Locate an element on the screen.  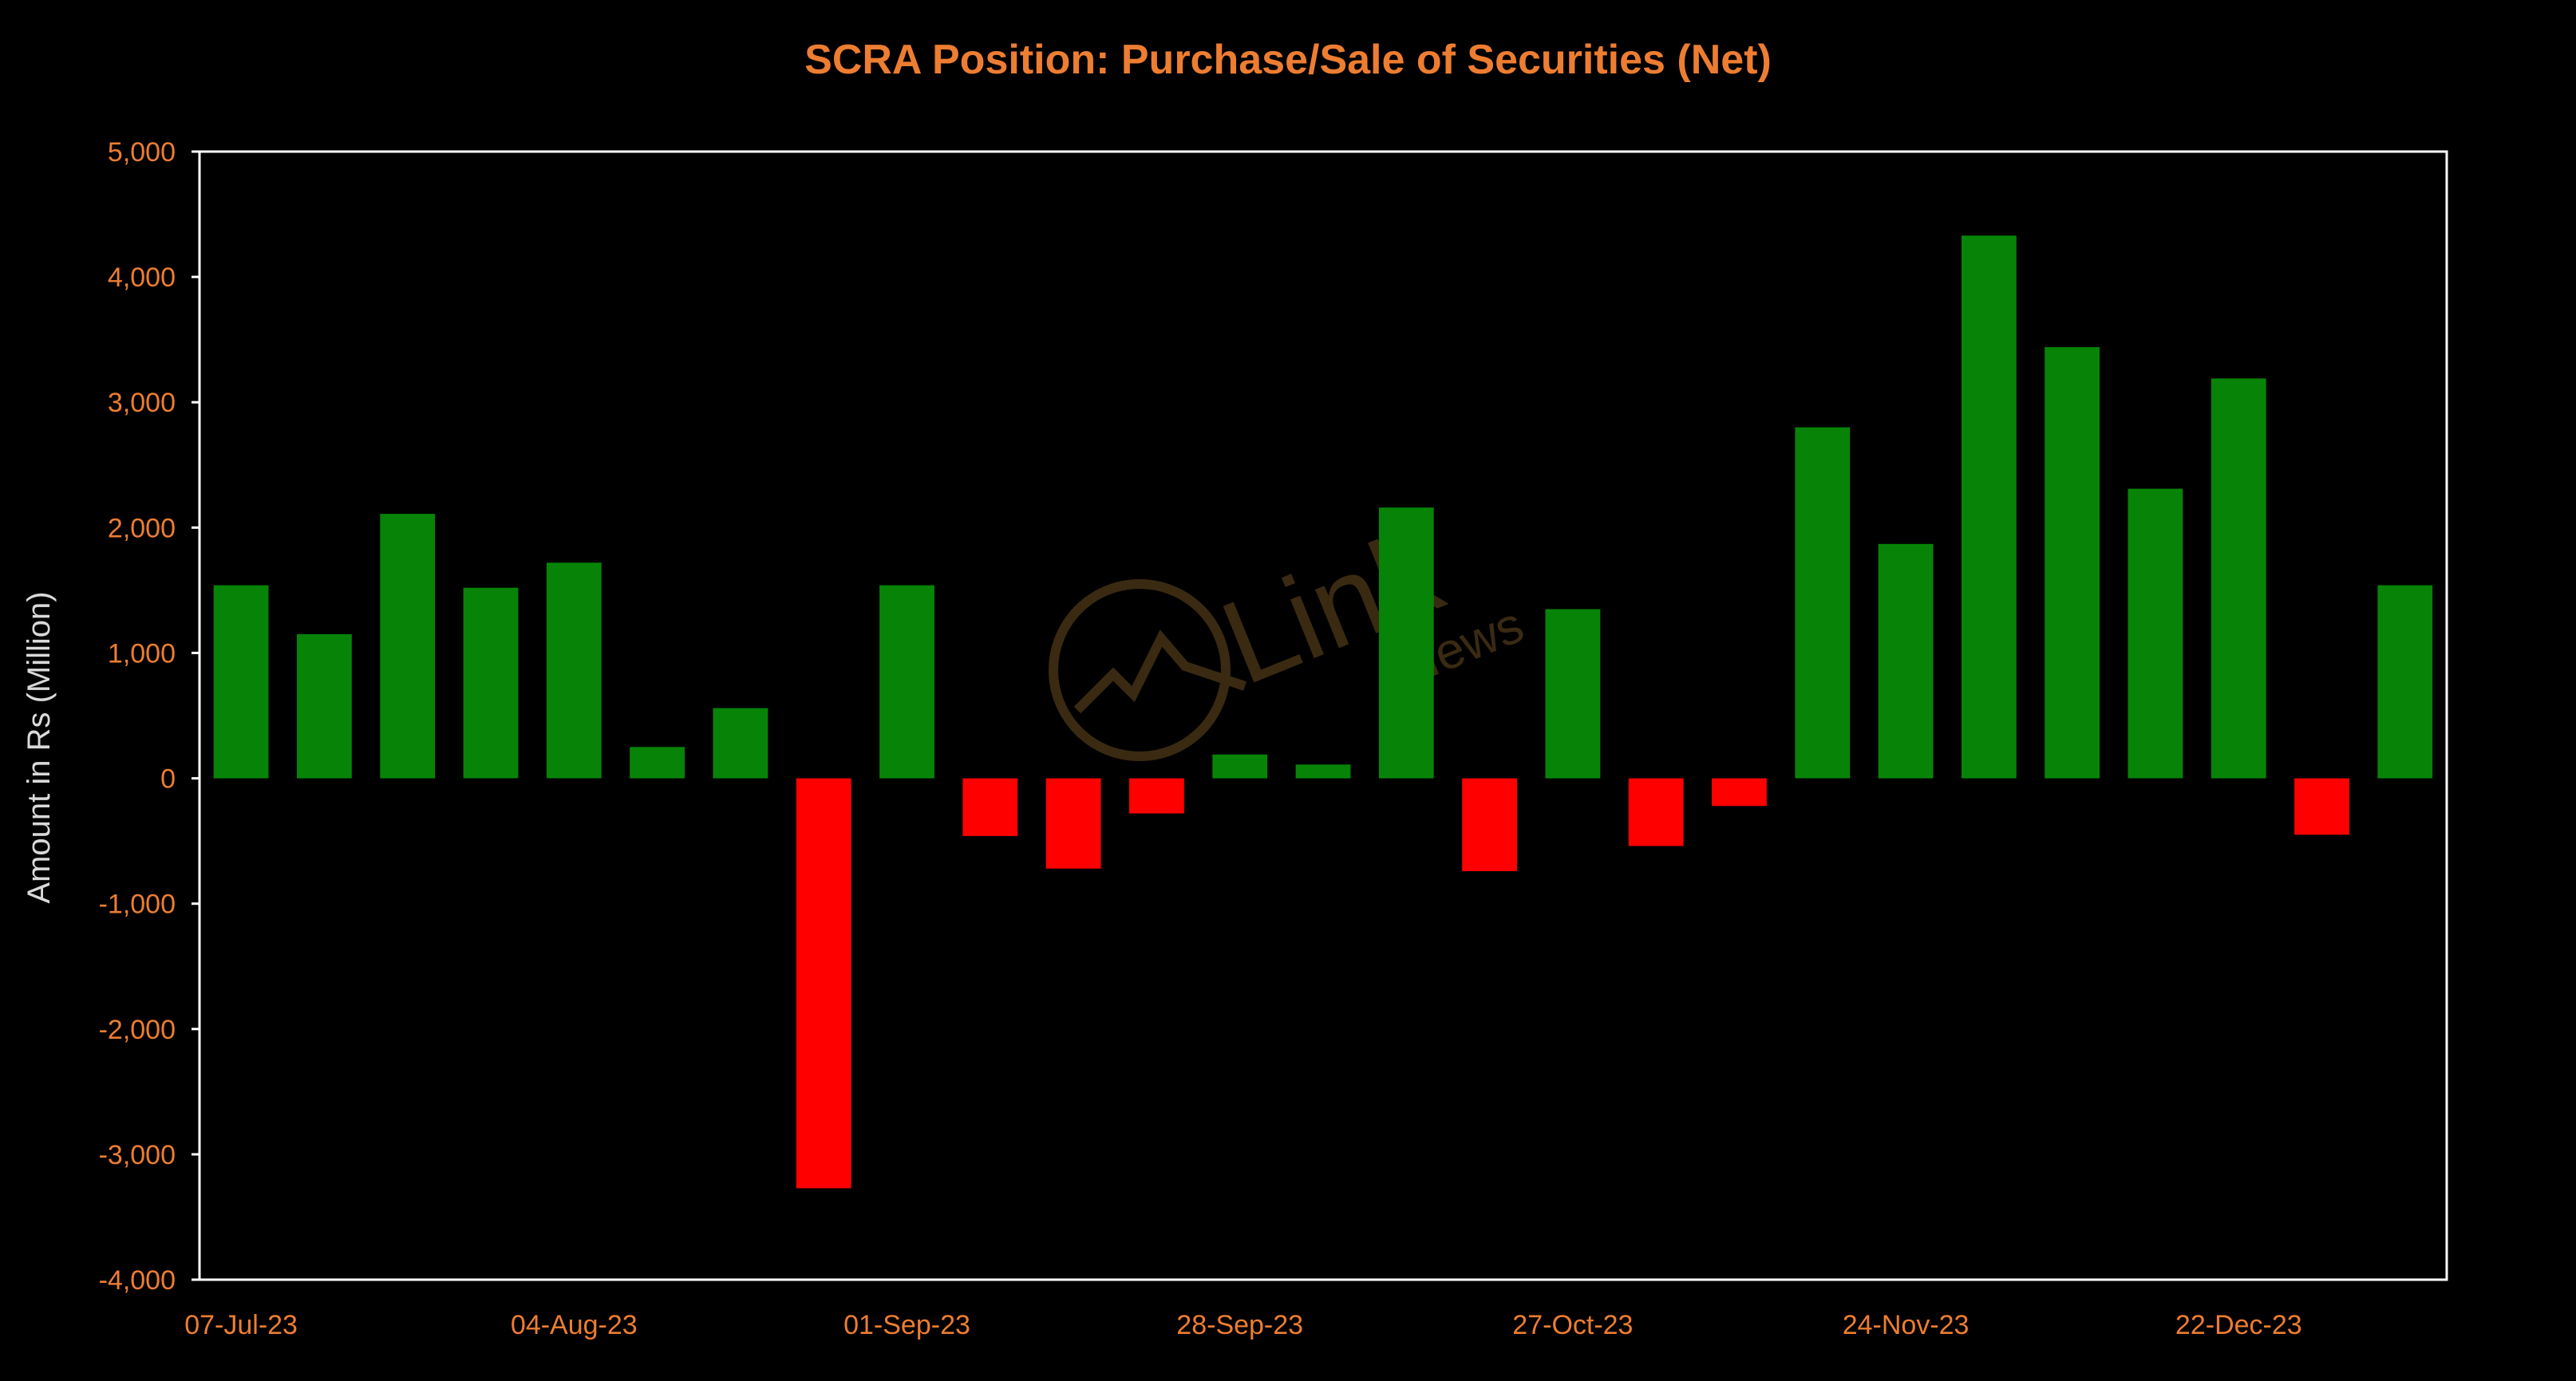
x-tick-label: 01-Sep-23 is located at coordinates (907, 1325).